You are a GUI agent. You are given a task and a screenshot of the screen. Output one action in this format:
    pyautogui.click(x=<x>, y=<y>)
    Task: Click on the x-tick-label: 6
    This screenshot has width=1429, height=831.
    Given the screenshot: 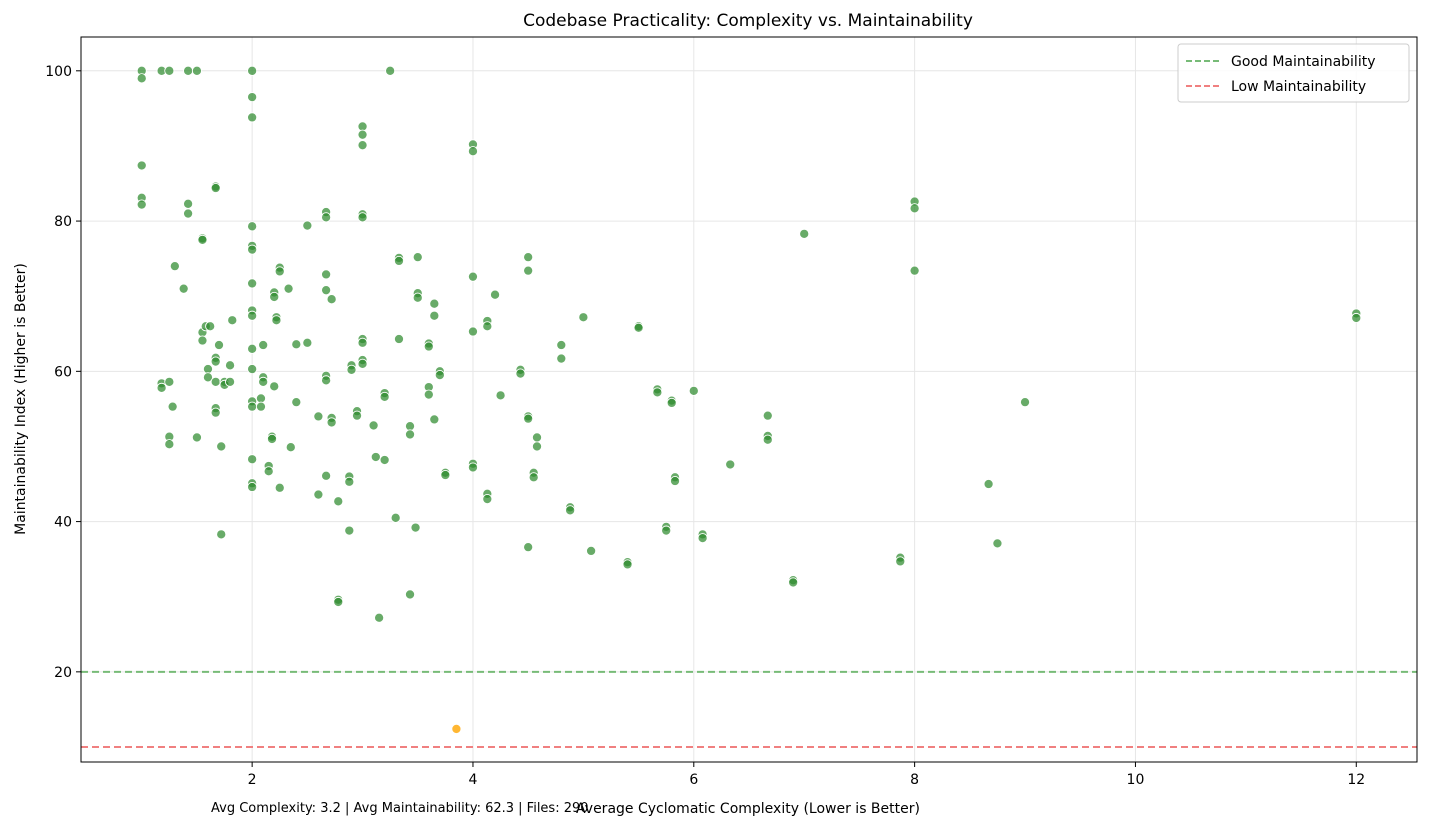 What is the action you would take?
    pyautogui.click(x=693, y=780)
    